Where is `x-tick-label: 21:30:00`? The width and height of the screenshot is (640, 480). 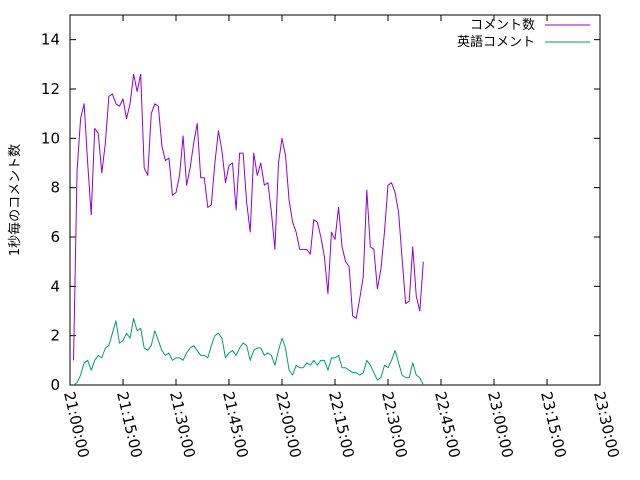 x-tick-label: 21:30:00 is located at coordinates (182, 425).